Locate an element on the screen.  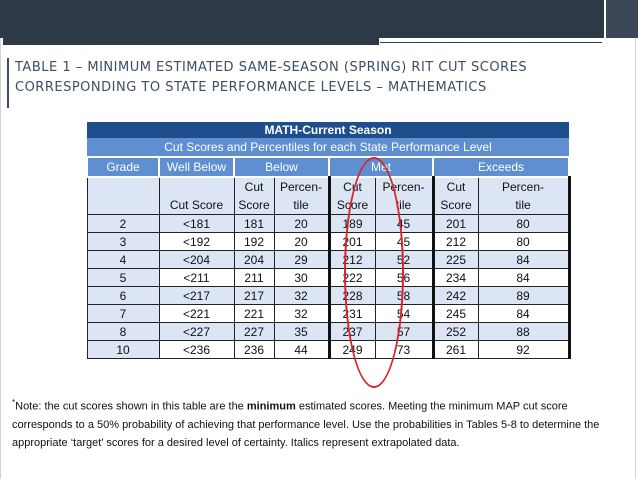
cell-well-below: <192 is located at coordinates (196, 241).